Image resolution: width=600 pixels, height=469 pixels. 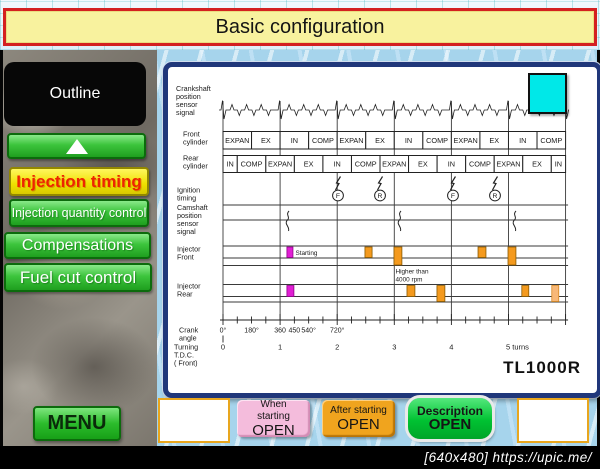 What do you see at coordinates (192, 207) in the screenshot?
I see `svg-text: Camshaft` at bounding box center [192, 207].